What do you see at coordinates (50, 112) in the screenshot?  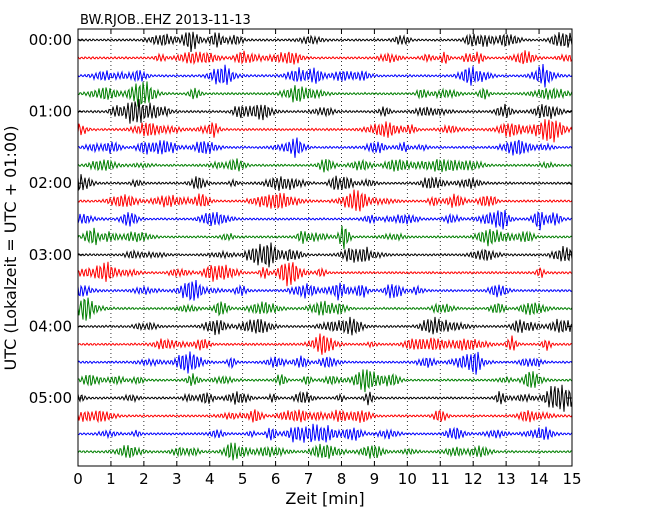 I see `y-tick-label: 01:00` at bounding box center [50, 112].